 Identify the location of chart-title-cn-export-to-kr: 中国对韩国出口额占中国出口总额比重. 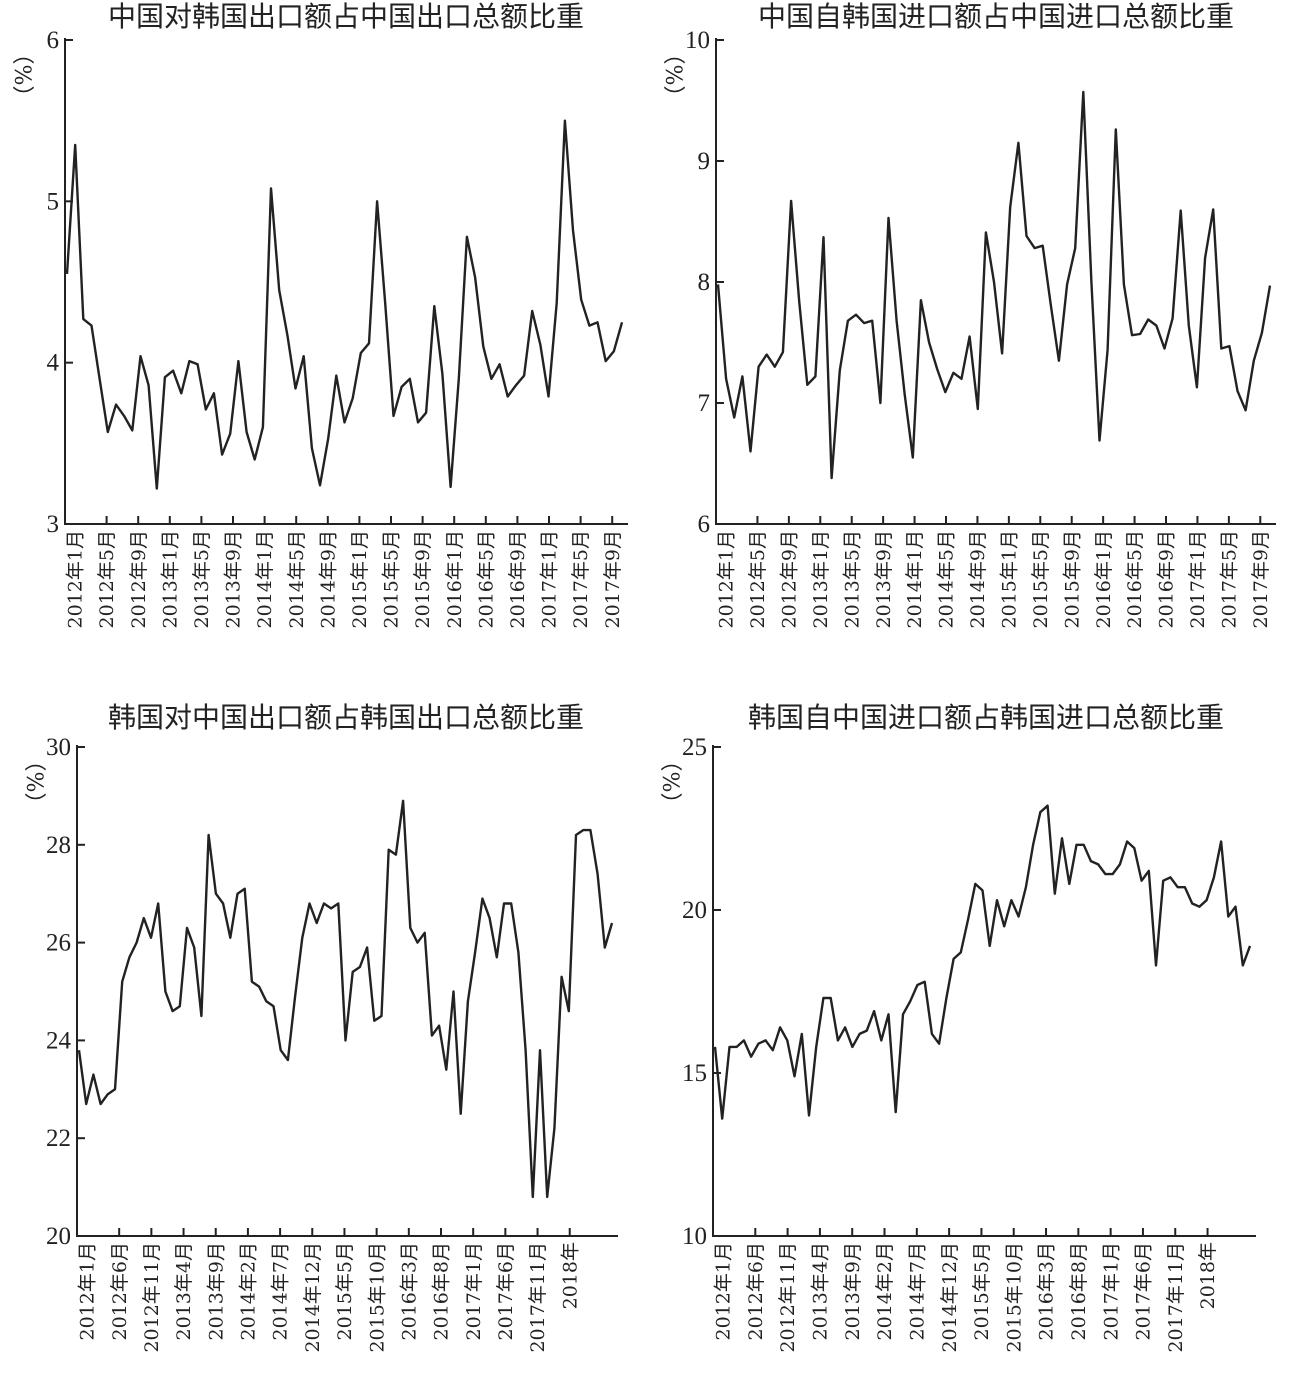
(346, 16).